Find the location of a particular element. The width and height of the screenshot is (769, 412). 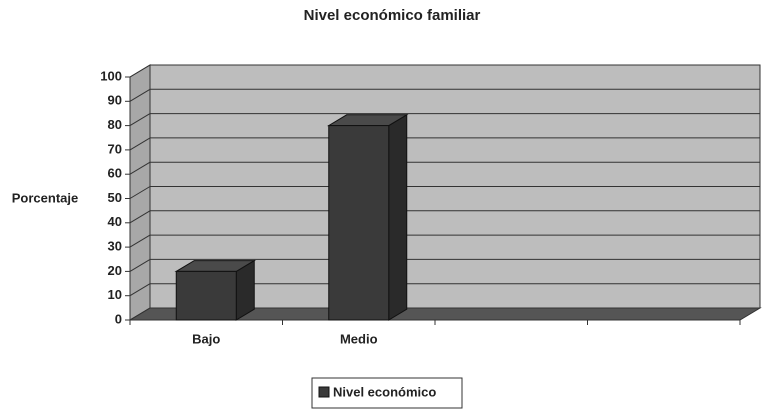

y-tick-label: 0 is located at coordinates (118, 318).